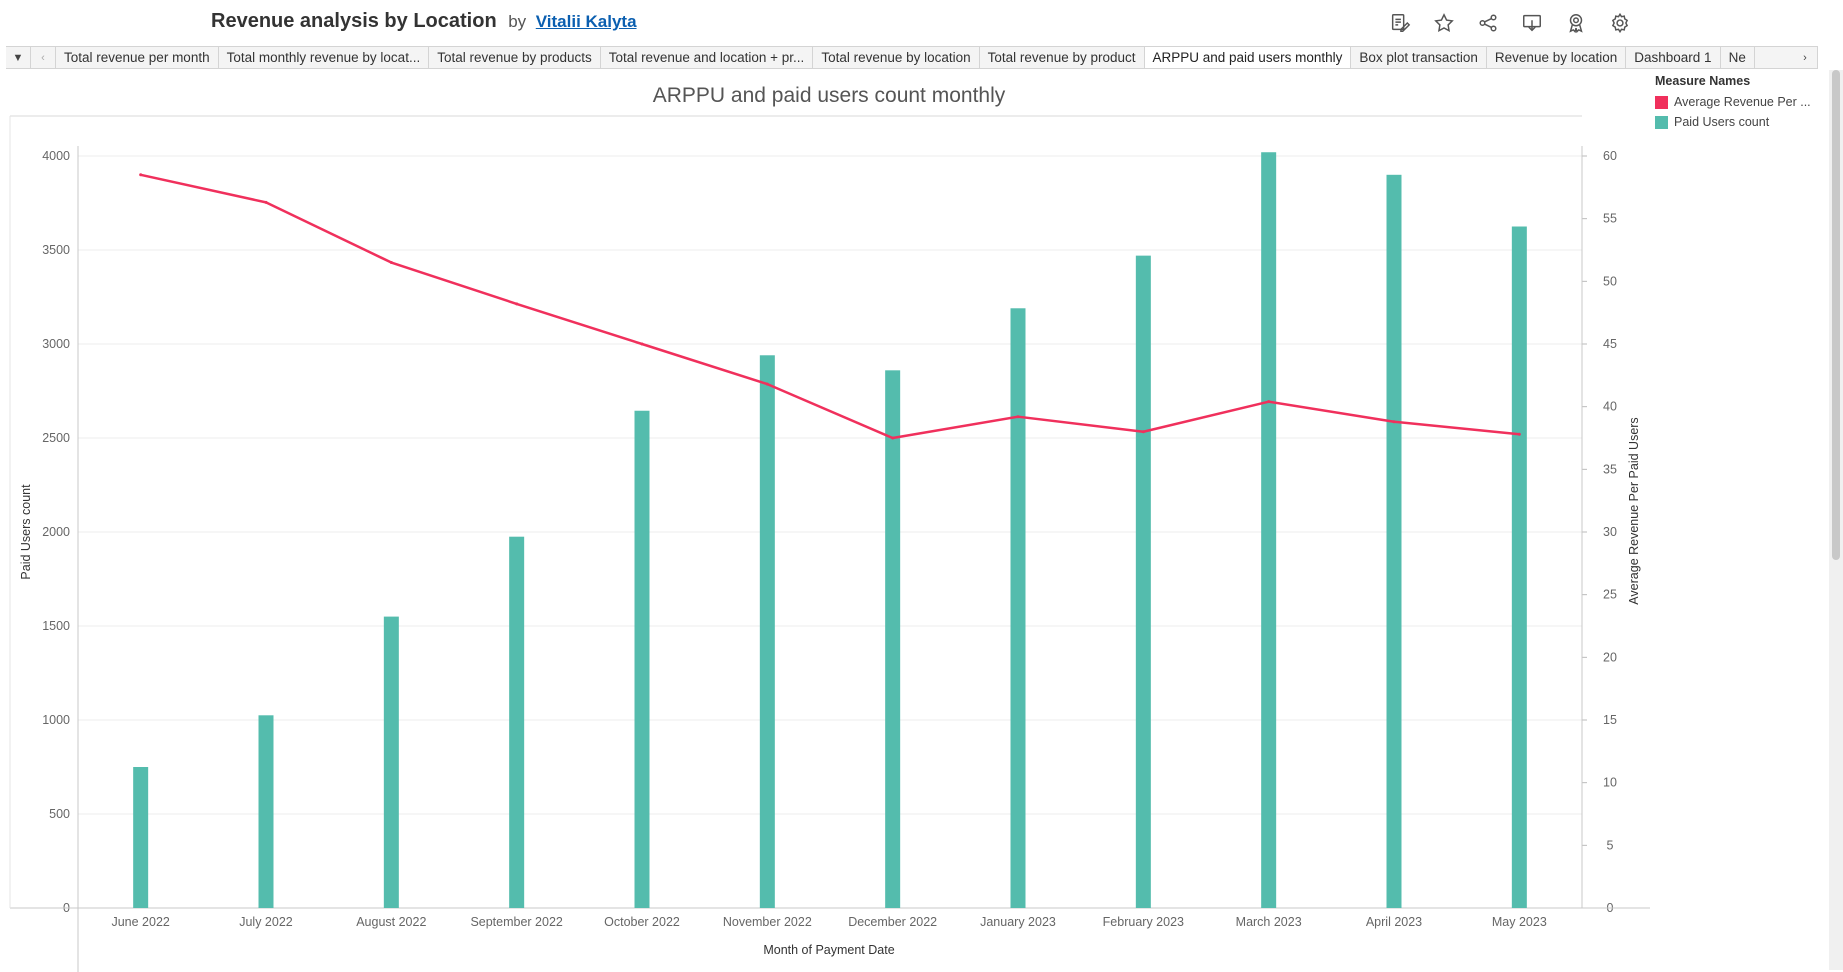  I want to click on x-tick-label: September 2022, so click(516, 922).